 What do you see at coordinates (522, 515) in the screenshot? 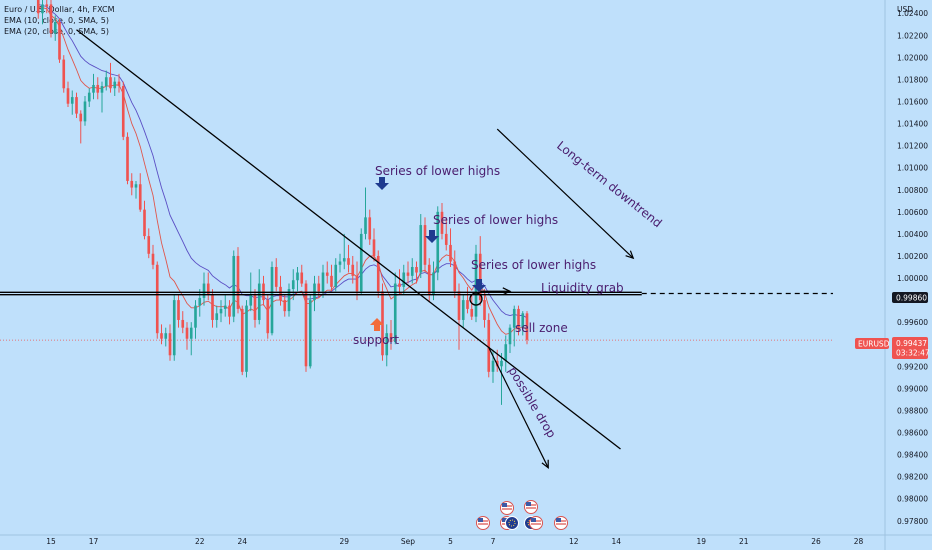
I see `economic-event-icons` at bounding box center [522, 515].